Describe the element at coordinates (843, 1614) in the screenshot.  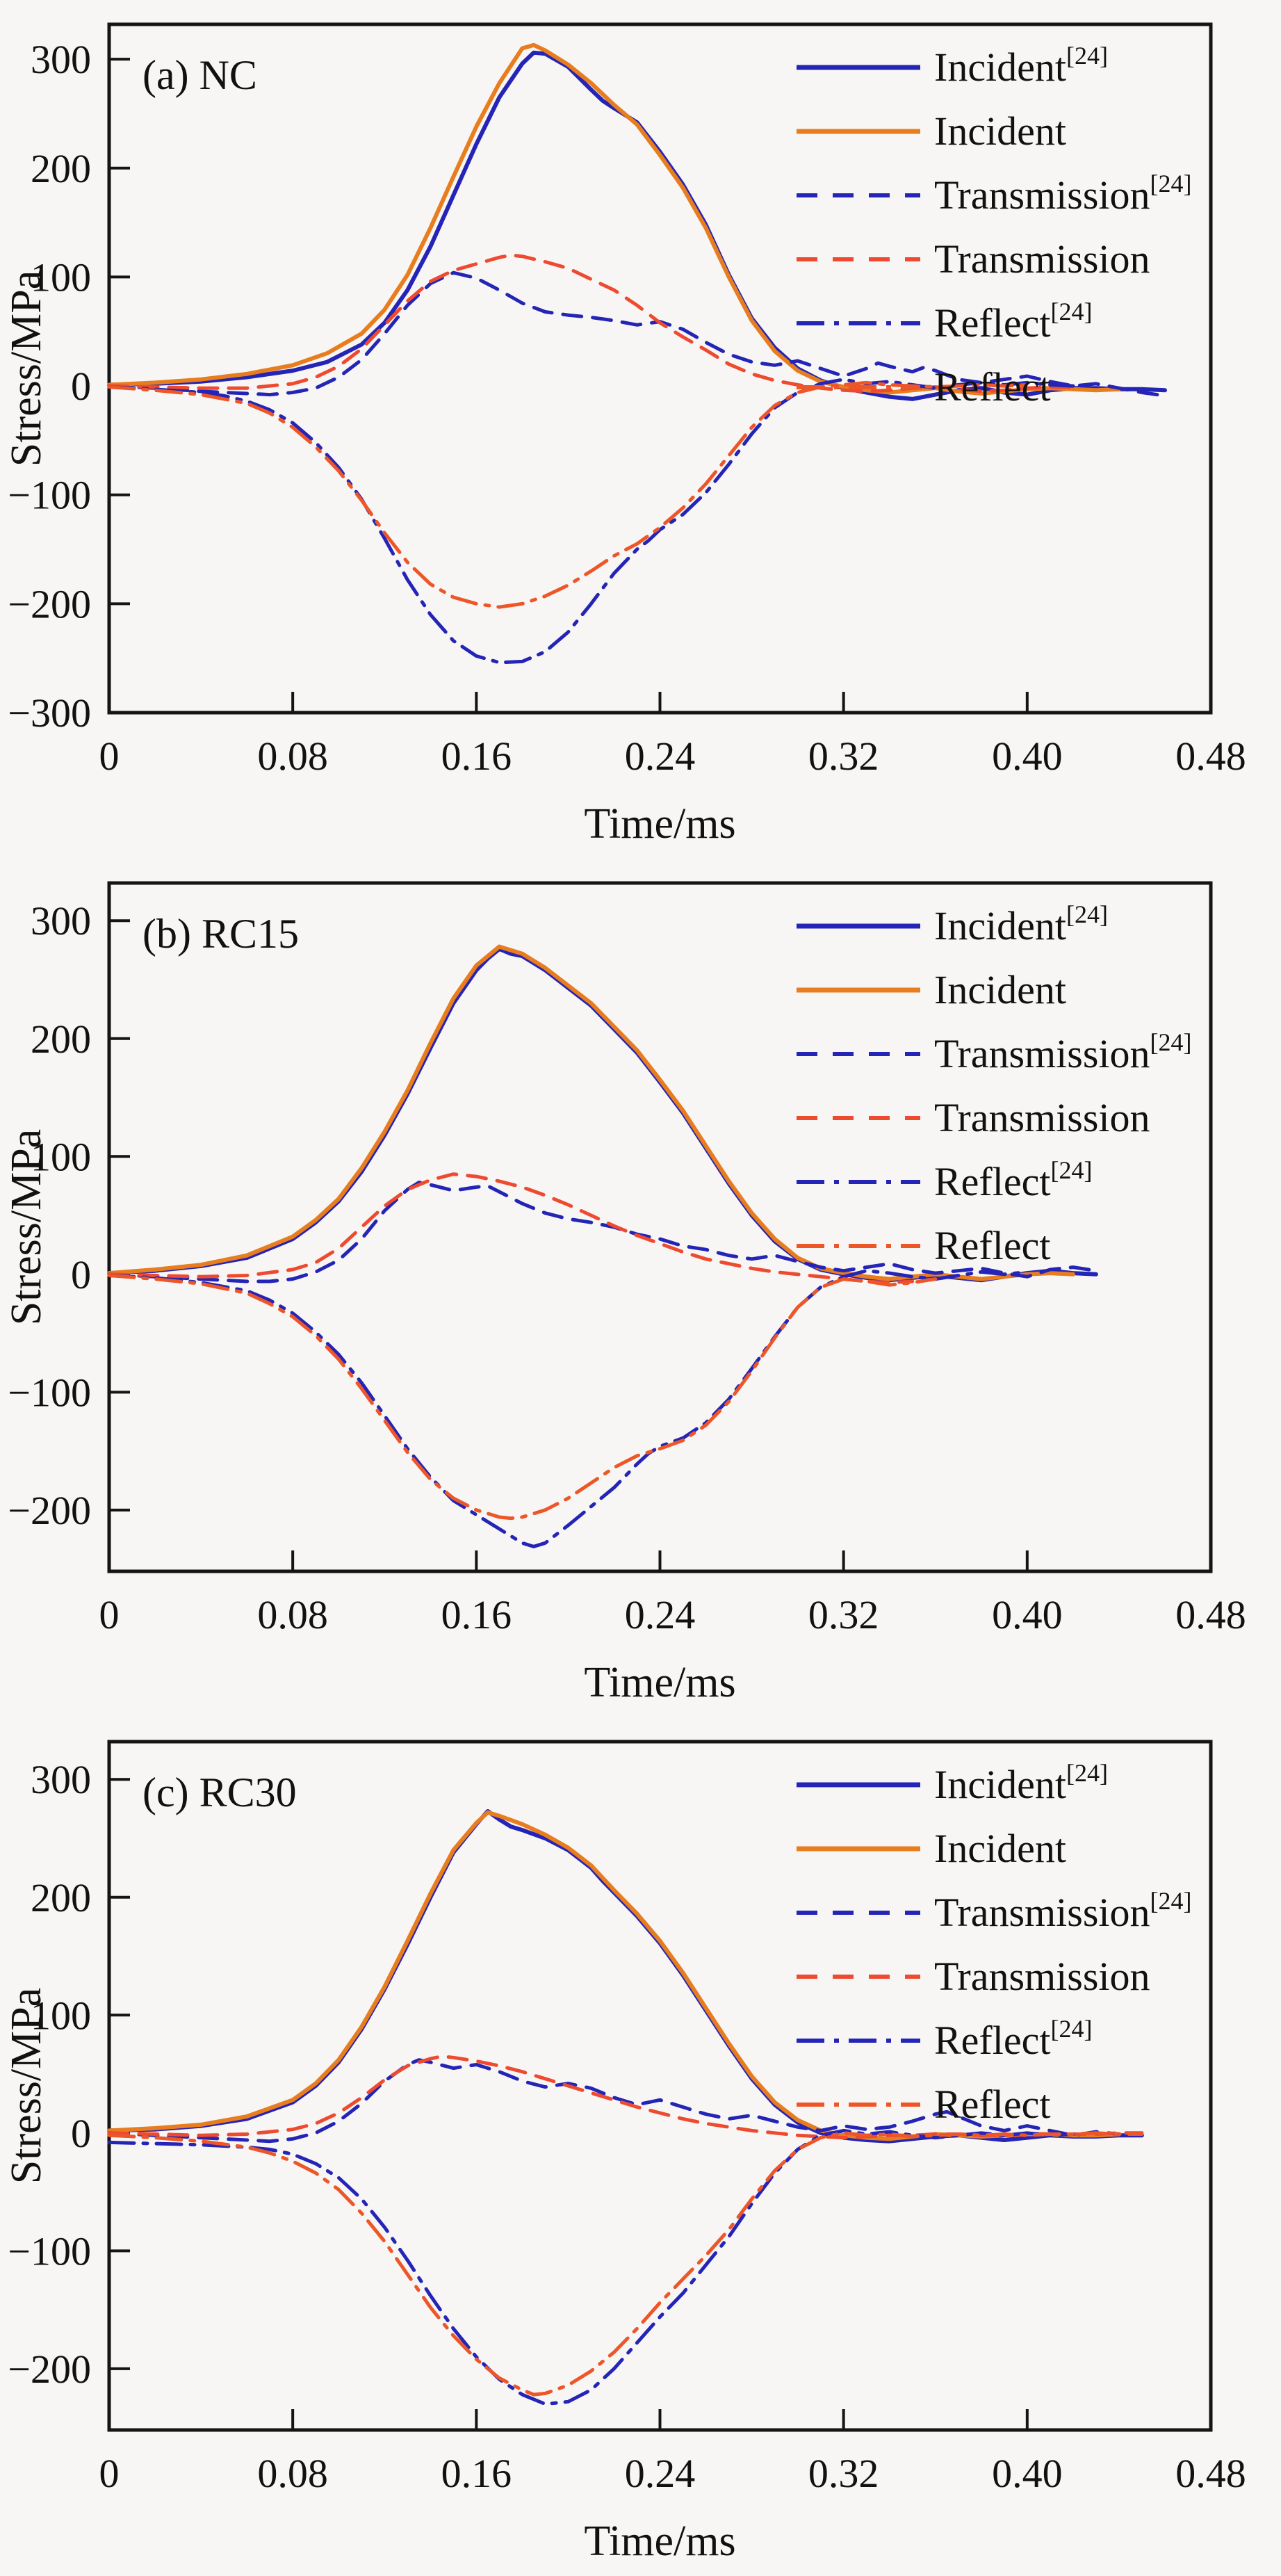
I see `x-tick-label: 0.32` at that location.